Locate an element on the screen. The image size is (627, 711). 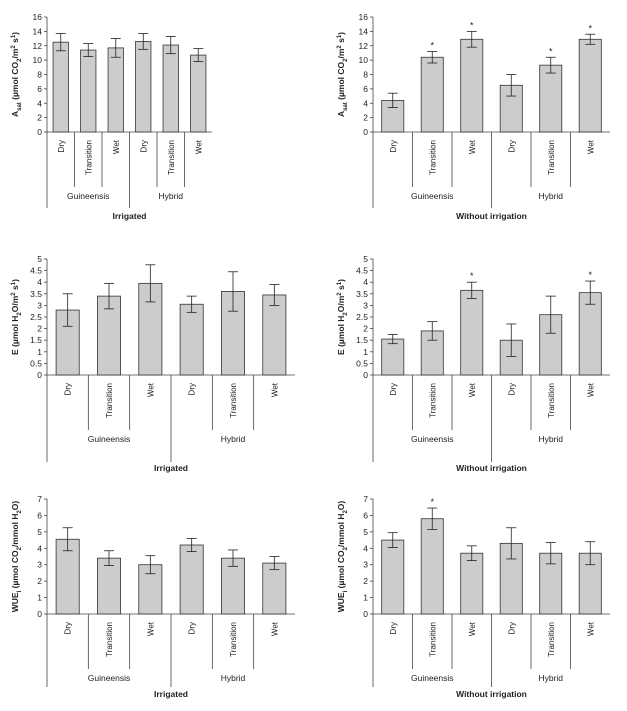
y-tick-label: 14 is located at coordinates (364, 31).